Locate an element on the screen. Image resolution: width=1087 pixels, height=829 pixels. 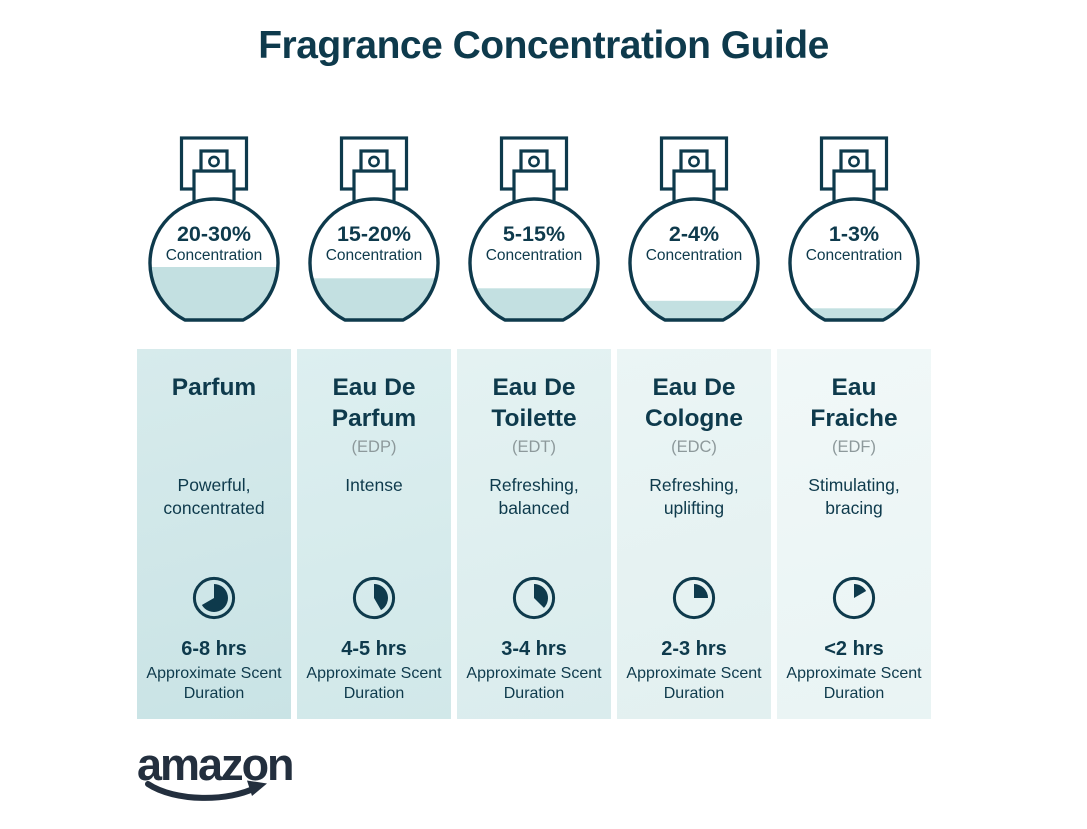
column-description: Powerful, concentrated is located at coordinates (214, 497).